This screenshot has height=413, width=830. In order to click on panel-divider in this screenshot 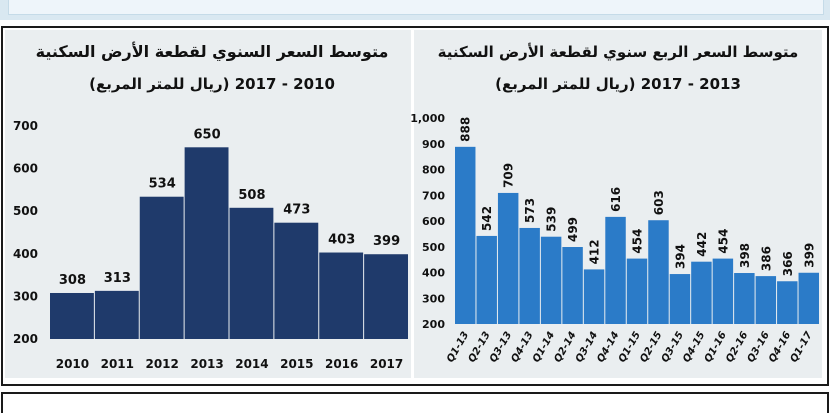, I will do `click(412, 204)`.